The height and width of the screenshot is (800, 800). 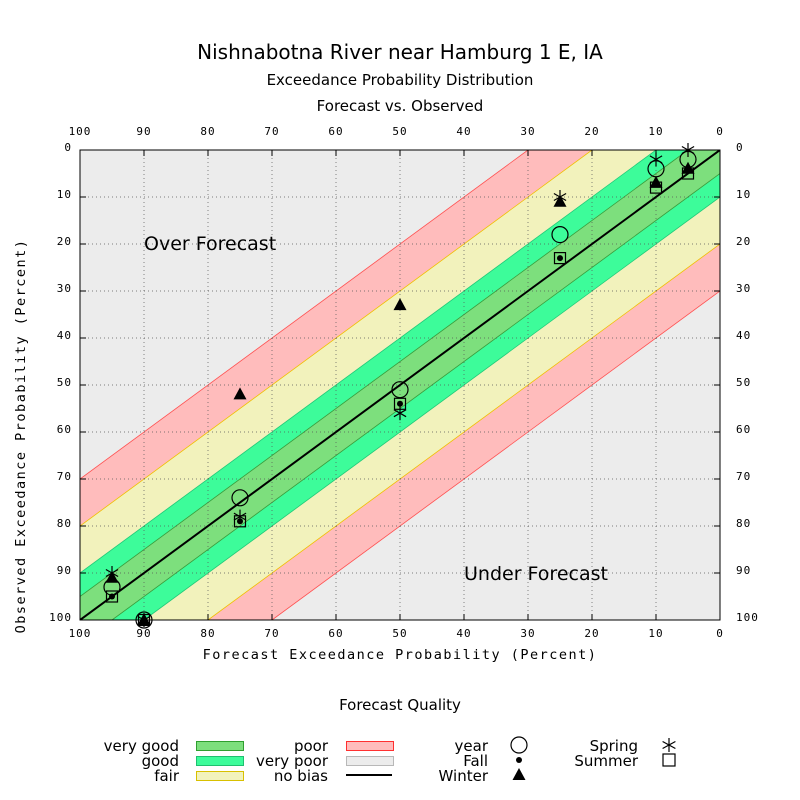 I want to click on chart-subtitle-2: Forecast vs. Observed, so click(x=400, y=106).